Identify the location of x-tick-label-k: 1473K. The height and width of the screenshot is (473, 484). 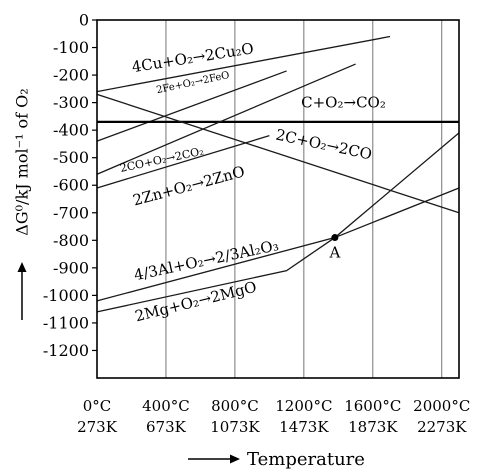
(304, 427).